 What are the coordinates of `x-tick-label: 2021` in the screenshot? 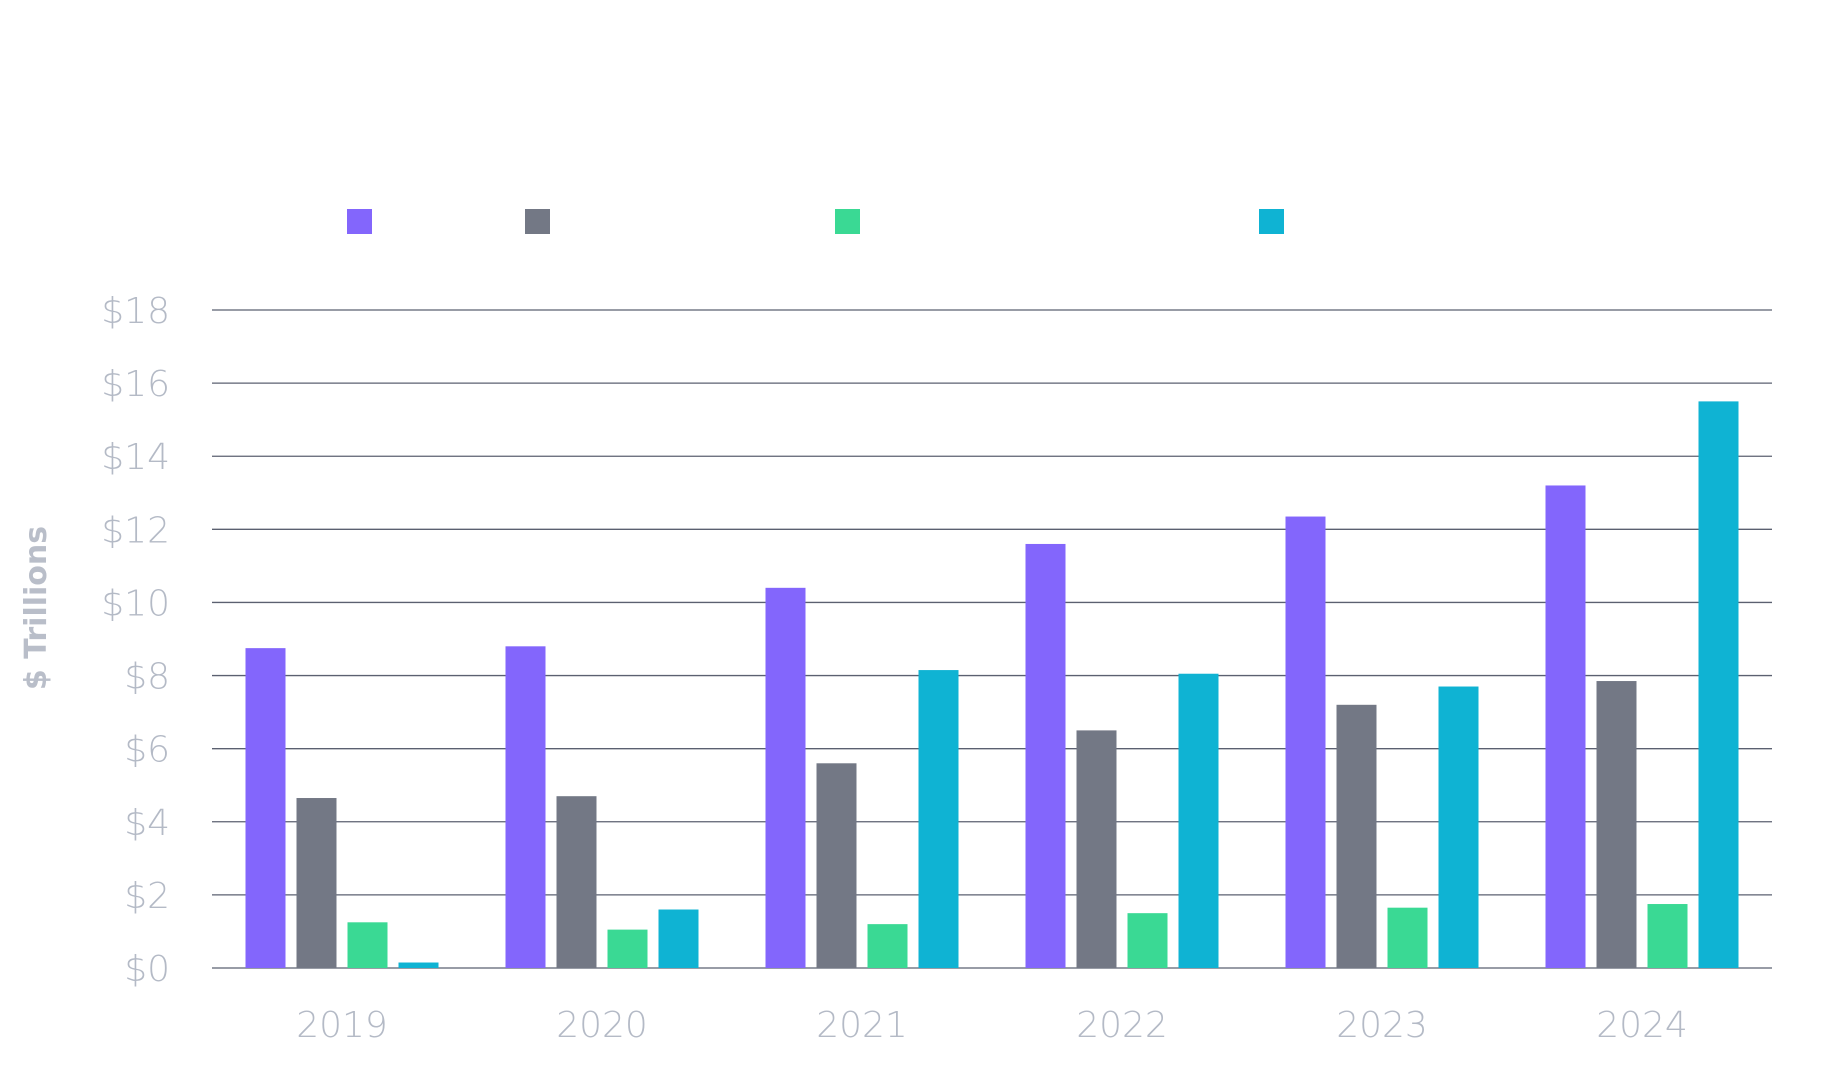 It's located at (862, 1025).